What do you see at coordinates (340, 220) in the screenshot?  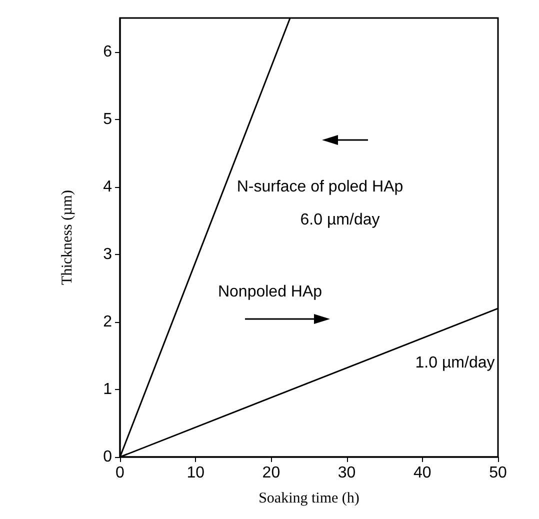 I see `annotation: 6.0 µm/day` at bounding box center [340, 220].